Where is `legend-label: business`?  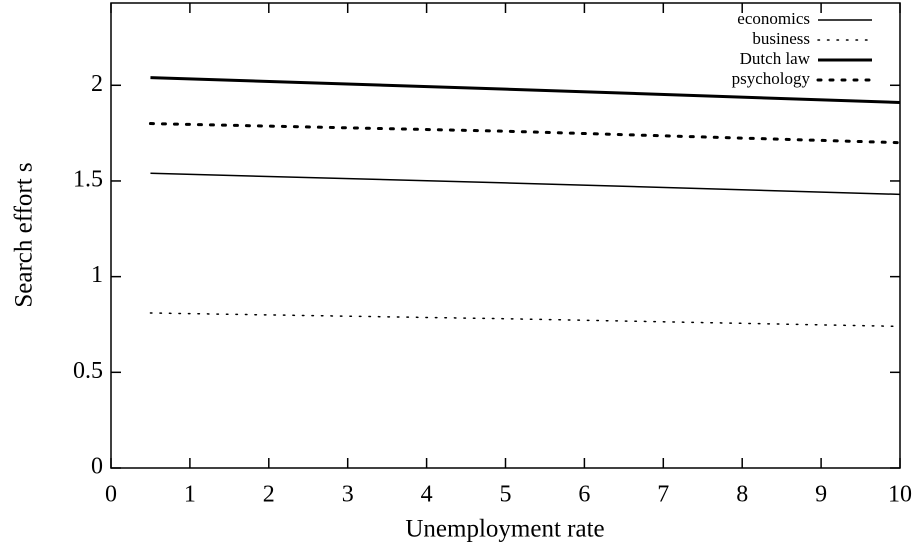
legend-label: business is located at coordinates (781, 38).